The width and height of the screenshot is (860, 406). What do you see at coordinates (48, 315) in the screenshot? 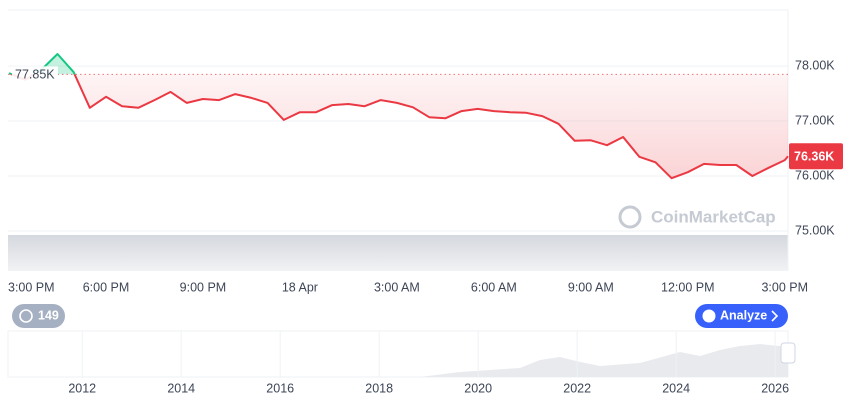
I see `badge-text: 149` at bounding box center [48, 315].